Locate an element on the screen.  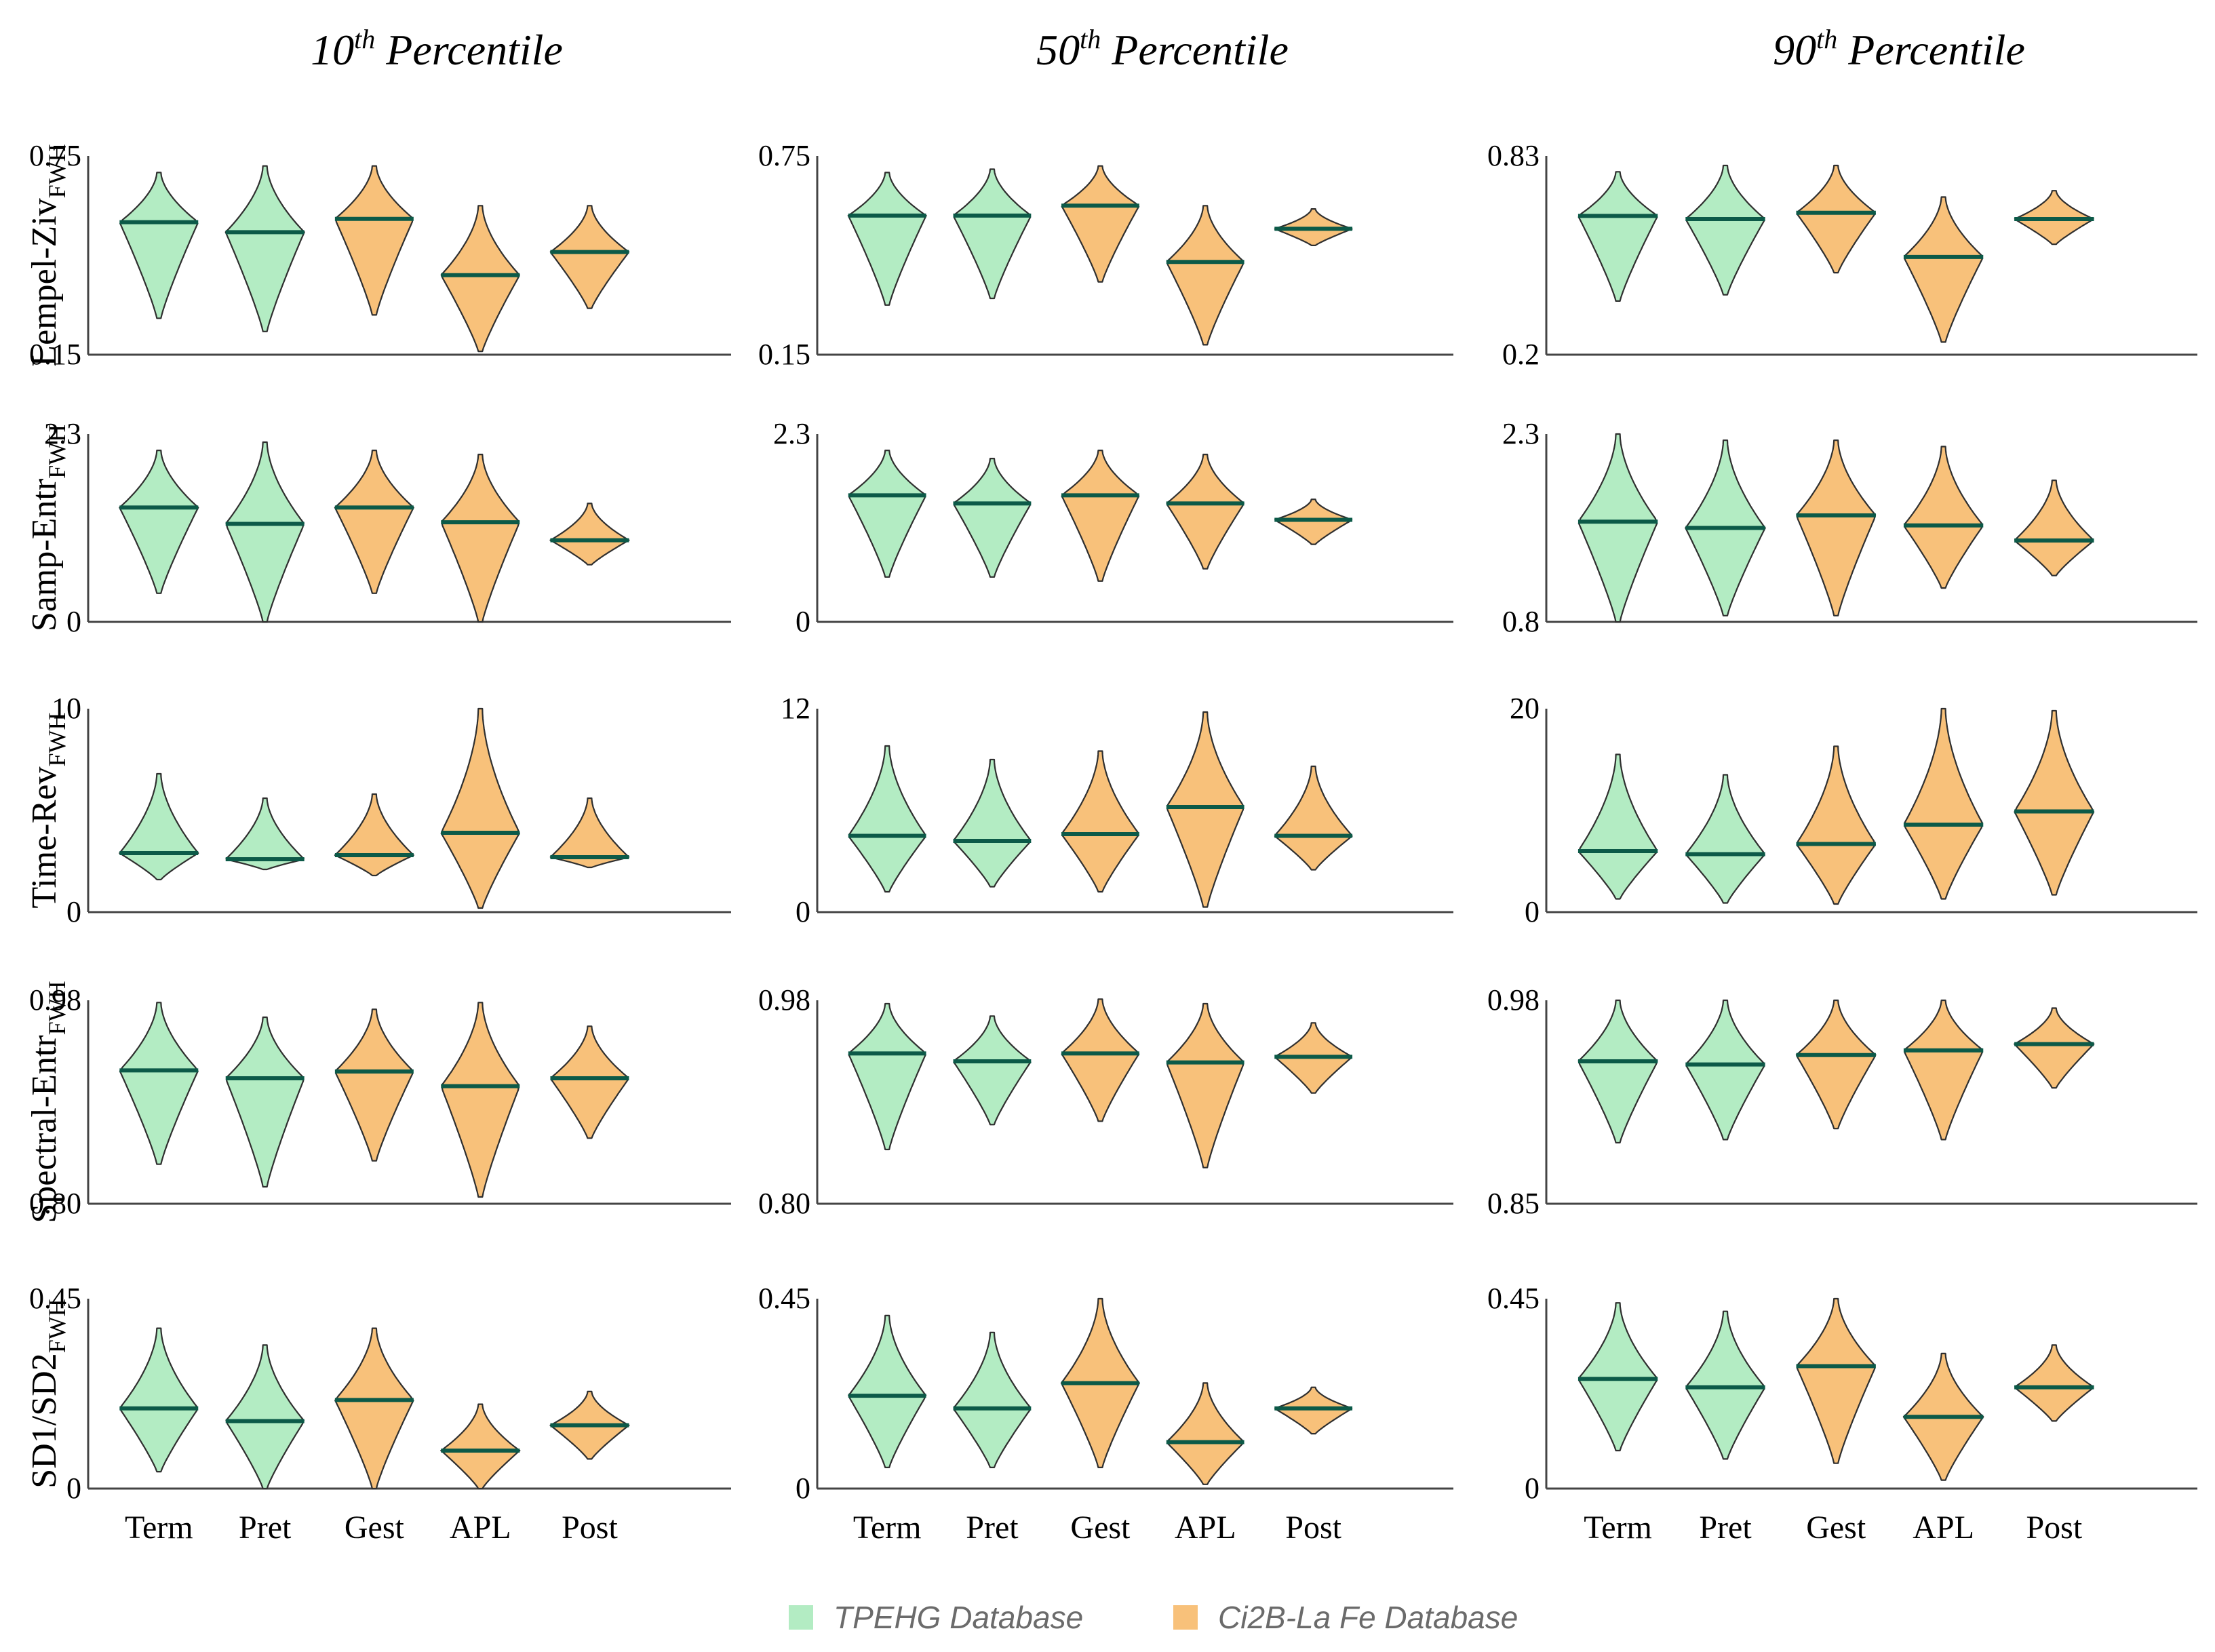
row-label: Samp-EntrFWH is located at coordinates (48, 528).